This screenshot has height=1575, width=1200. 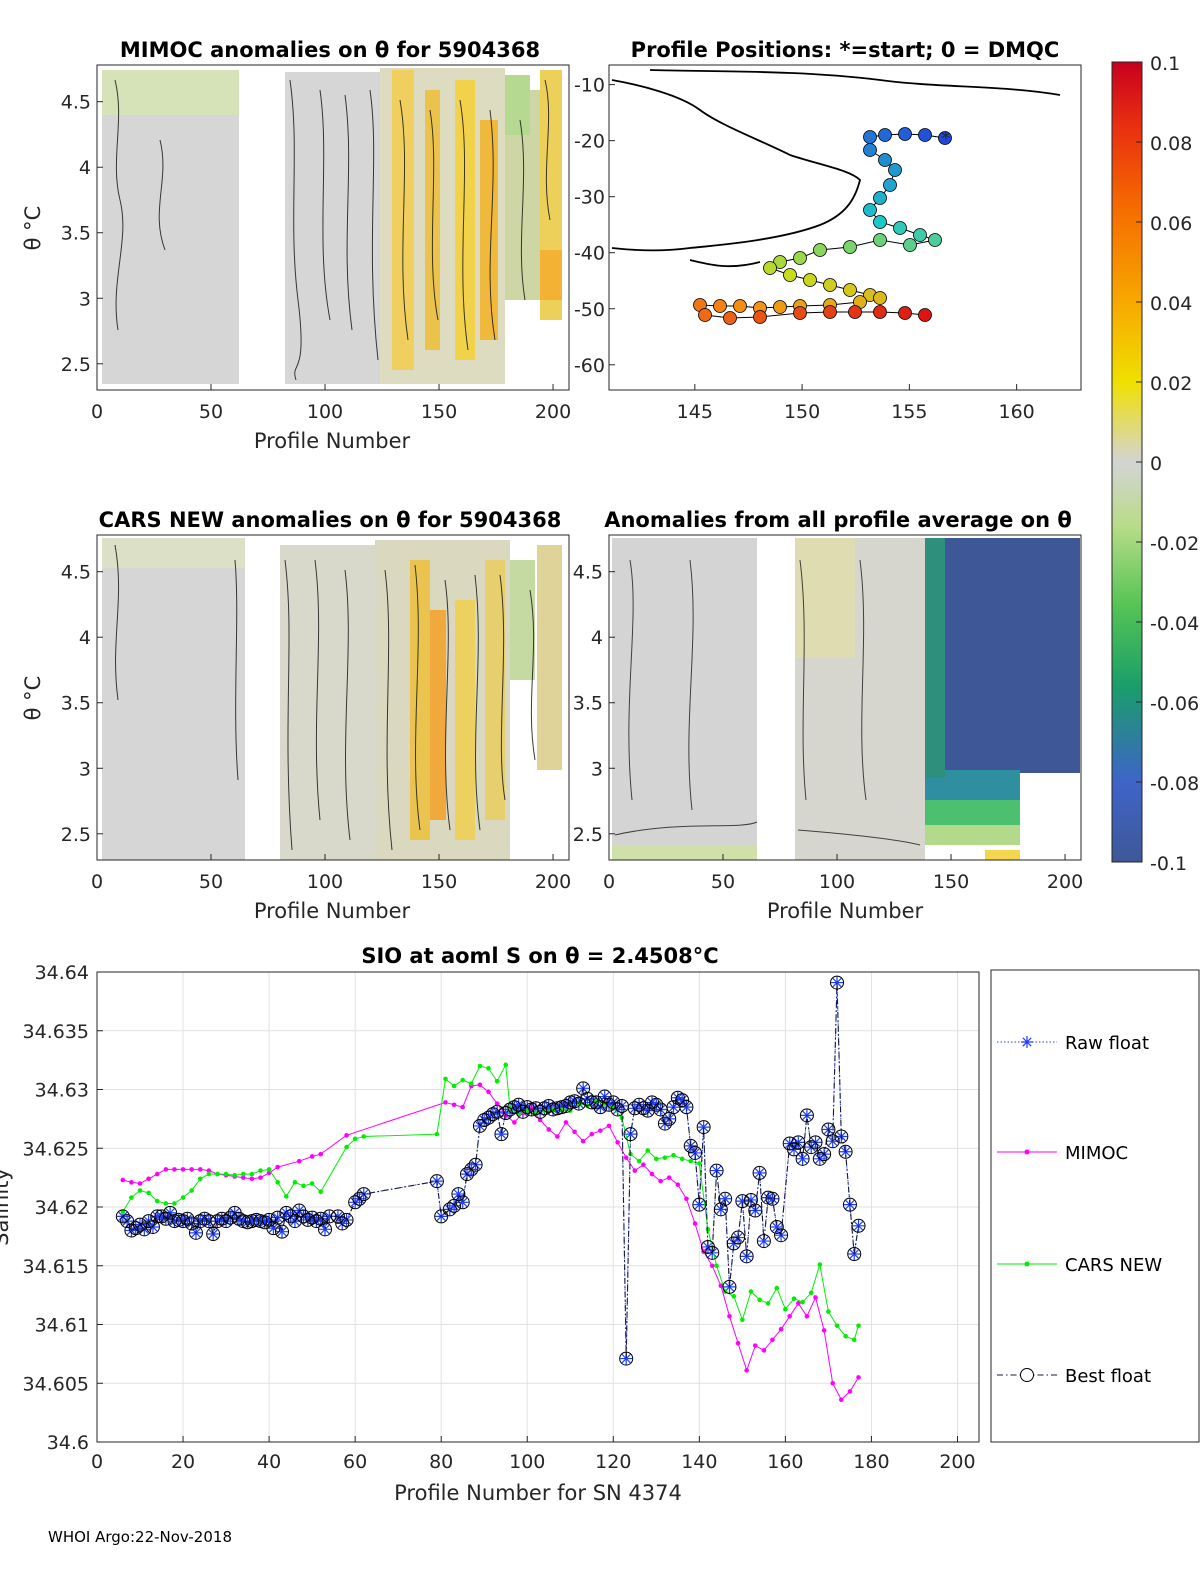 What do you see at coordinates (333, 227) in the screenshot?
I see `mimoc-axes-box` at bounding box center [333, 227].